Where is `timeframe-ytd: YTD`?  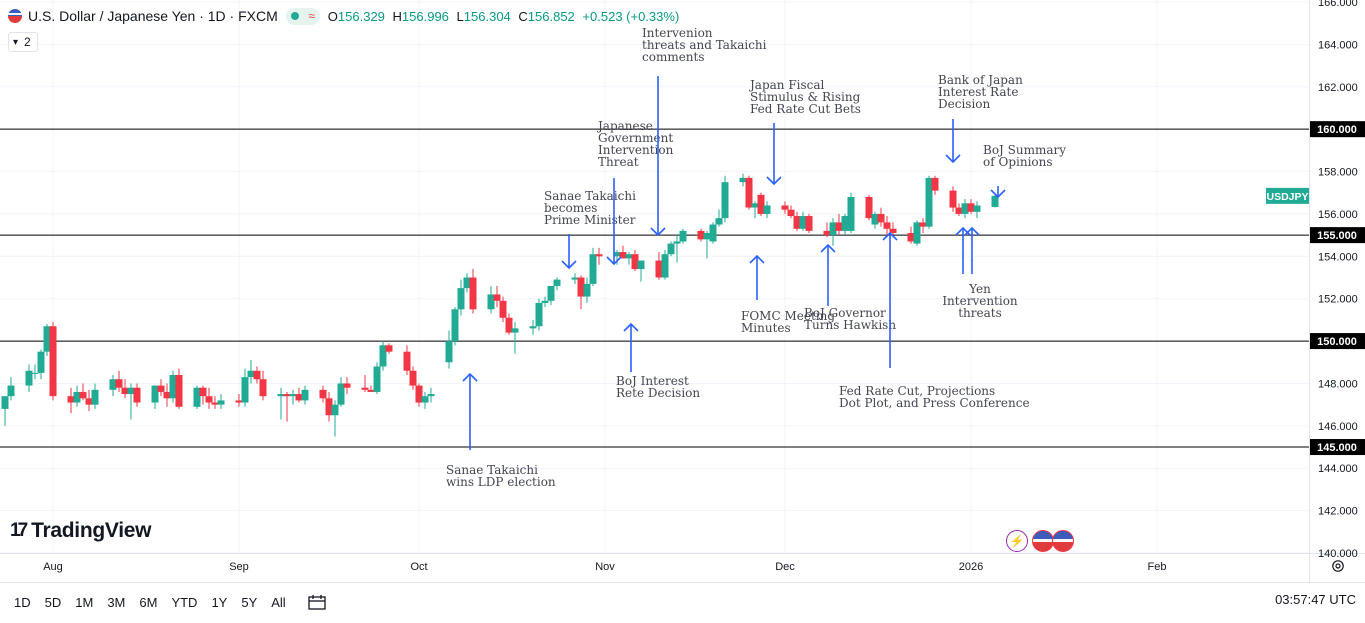 timeframe-ytd: YTD is located at coordinates (184, 602).